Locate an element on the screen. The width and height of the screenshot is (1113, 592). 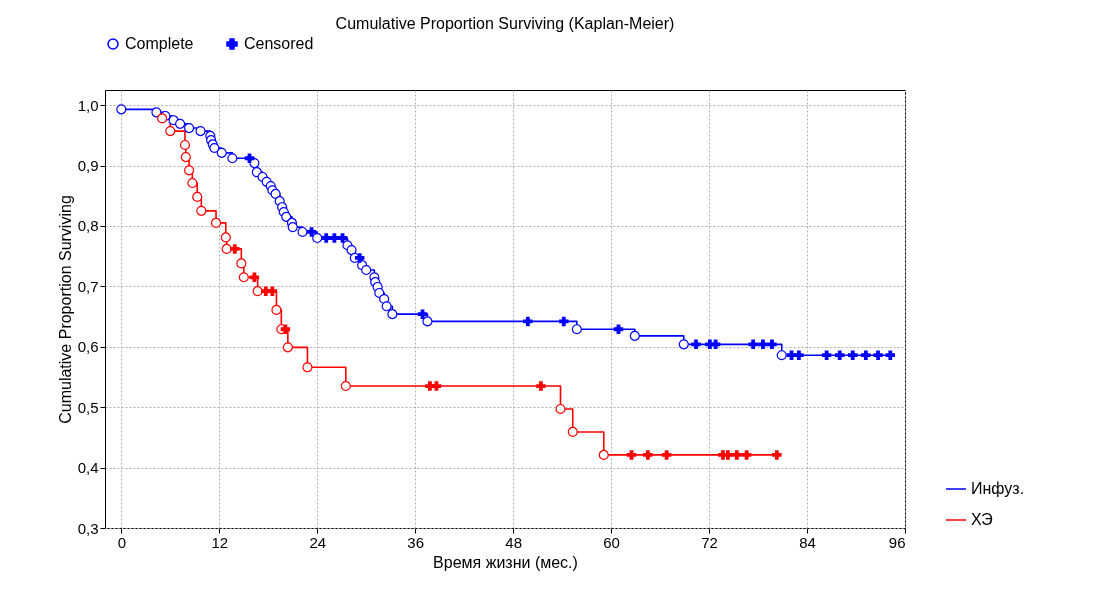
x-tick-label: 84 is located at coordinates (807, 542).